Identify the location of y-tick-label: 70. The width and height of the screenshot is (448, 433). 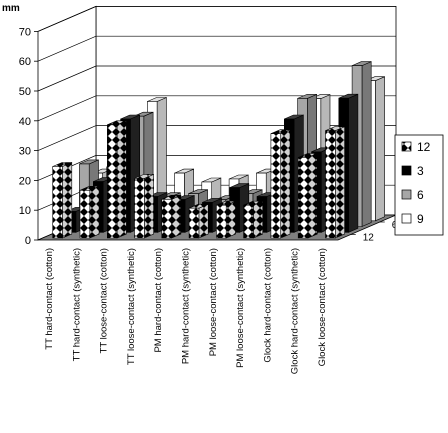
(25, 32).